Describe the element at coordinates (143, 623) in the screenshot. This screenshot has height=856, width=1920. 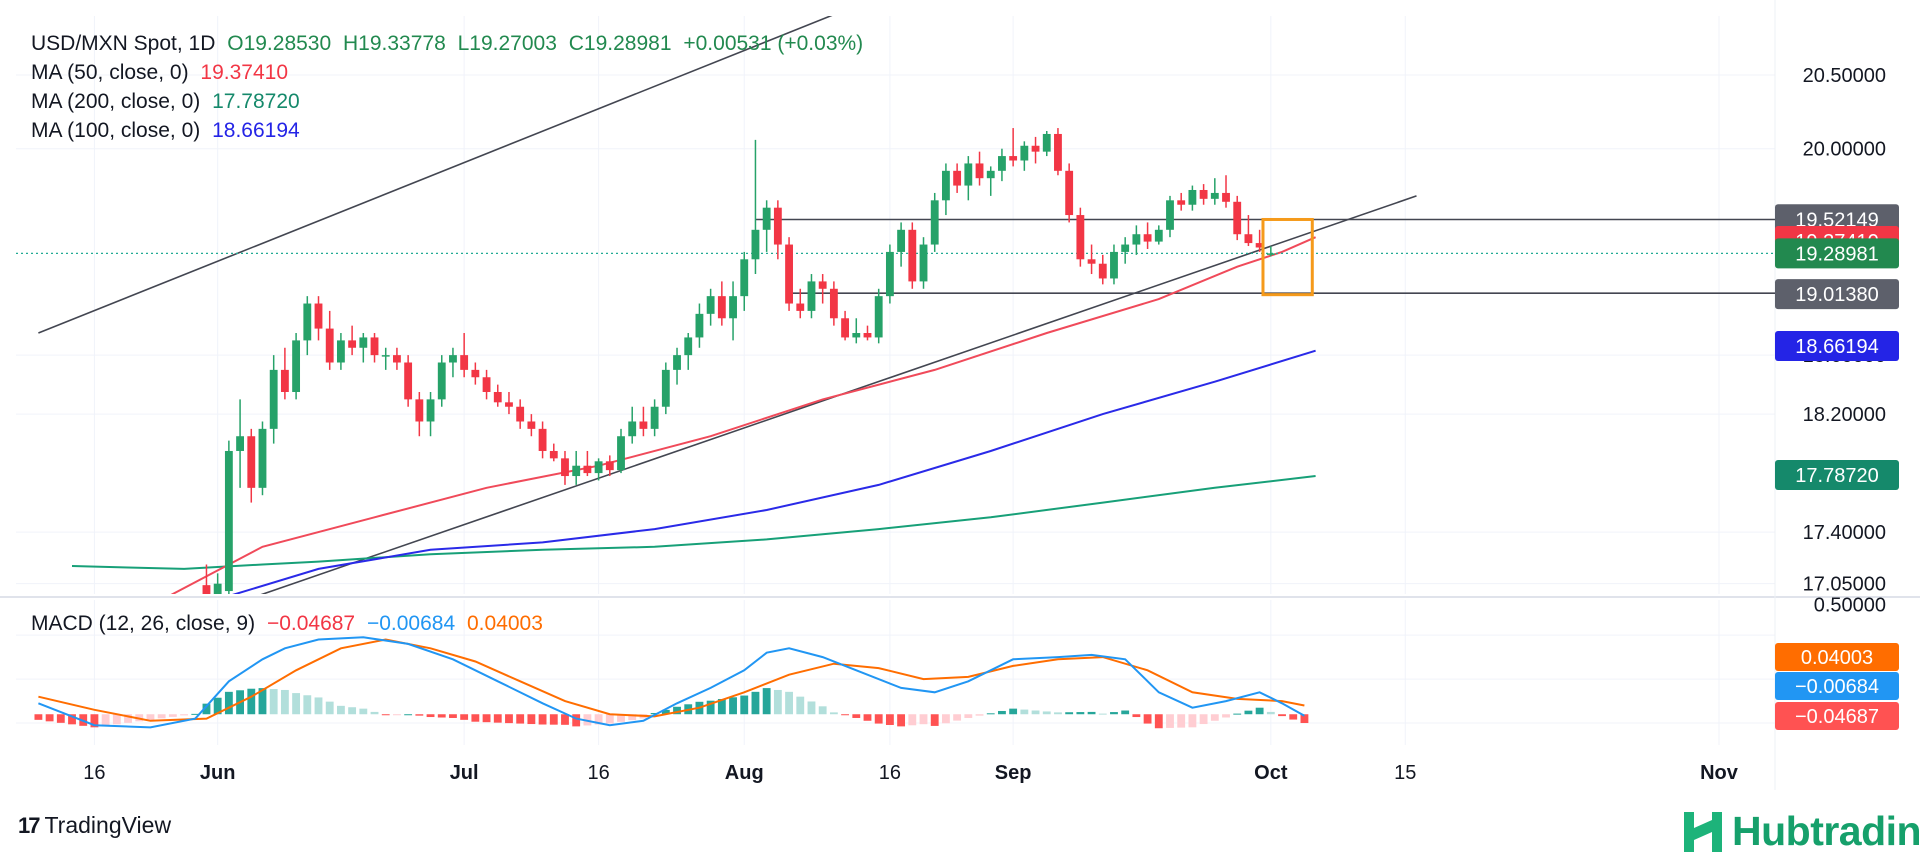
I see `macd-label: MACD (12, 26, close, 9)` at that location.